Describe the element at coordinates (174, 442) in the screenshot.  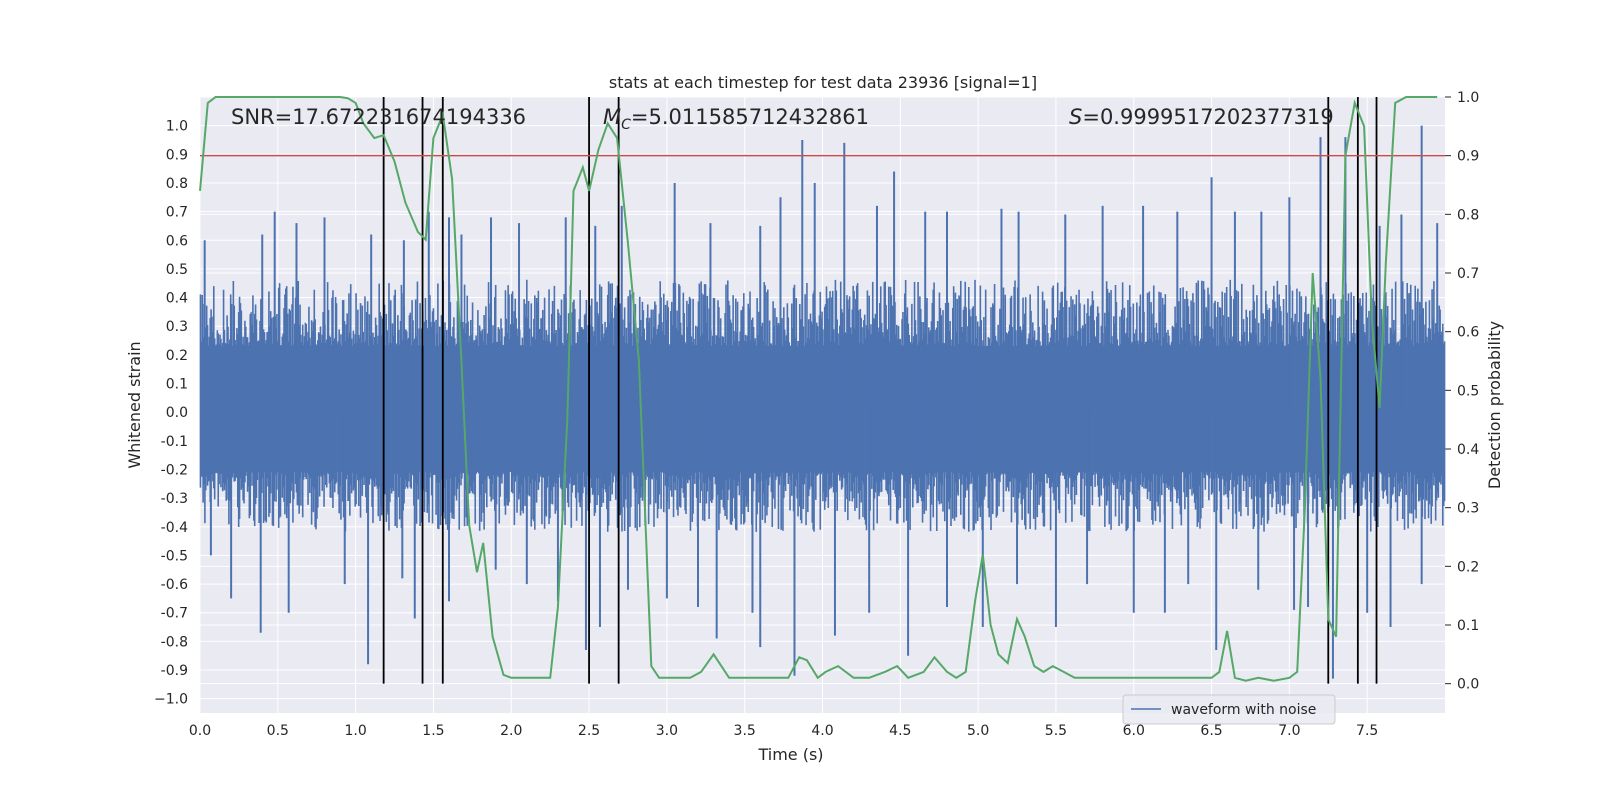
I see `y-tick-label: -0.1` at that location.